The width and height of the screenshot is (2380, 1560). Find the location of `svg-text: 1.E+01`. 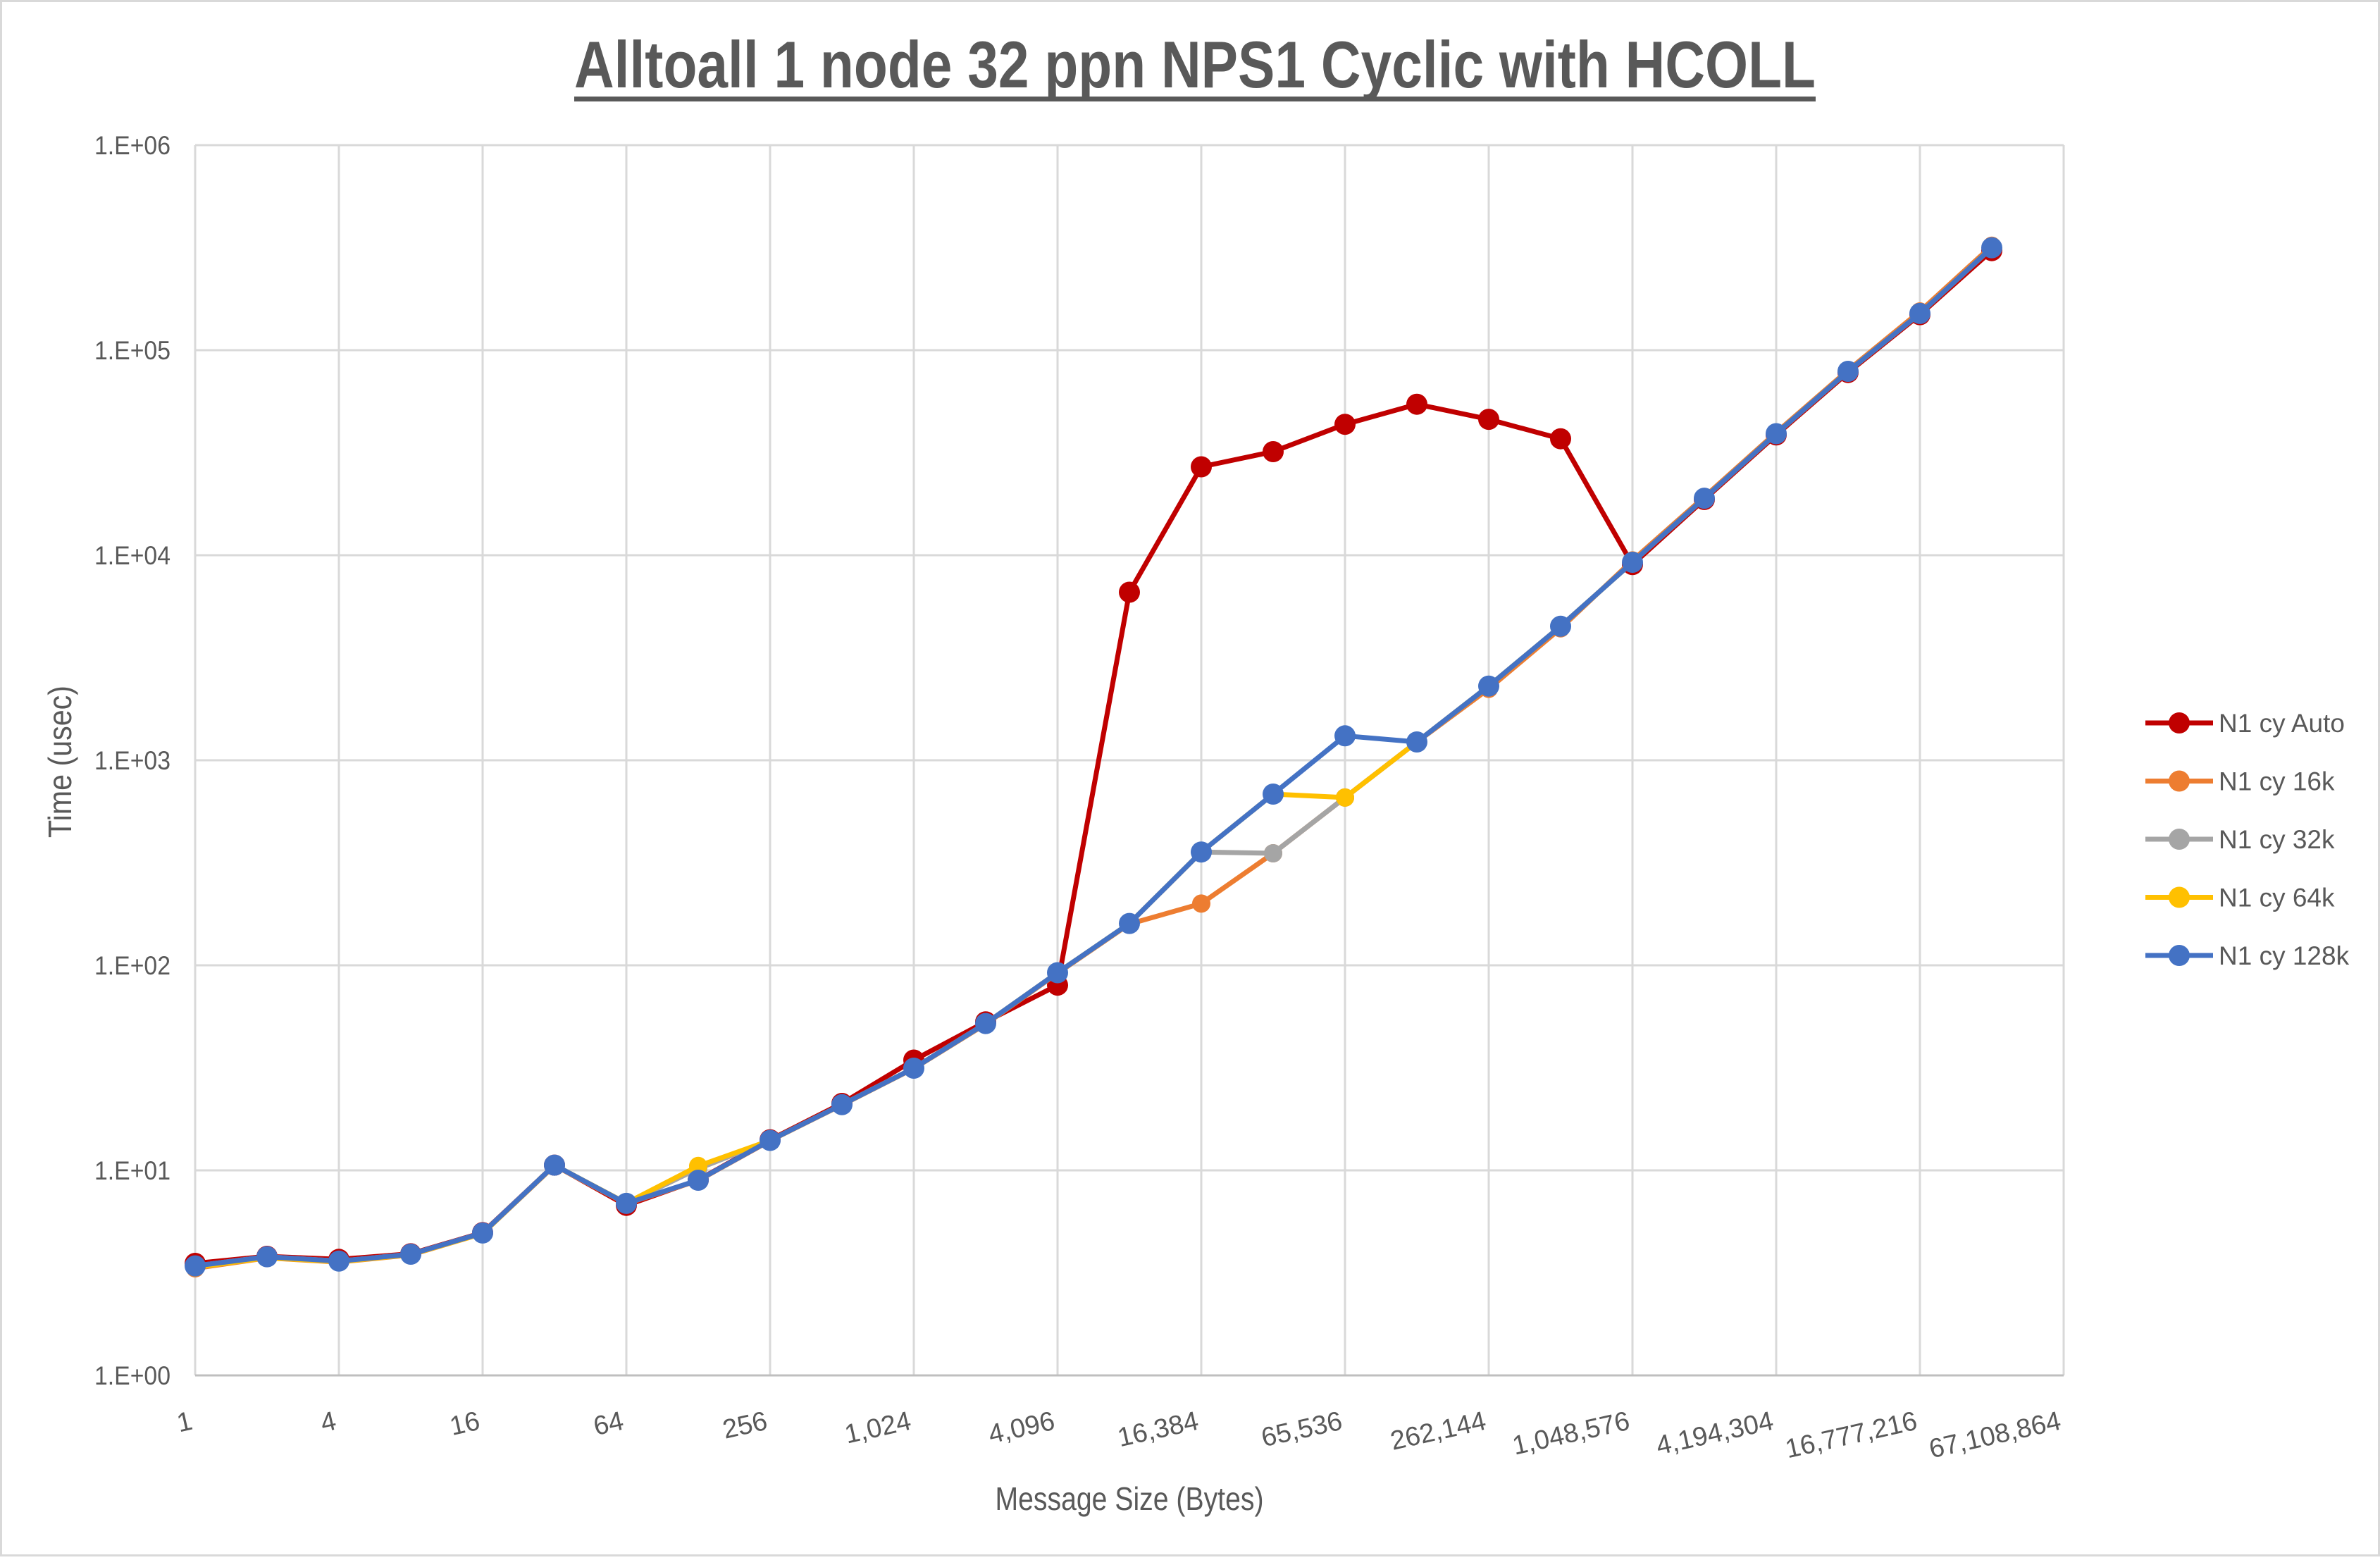

svg-text: 1.E+01 is located at coordinates (132, 1170).